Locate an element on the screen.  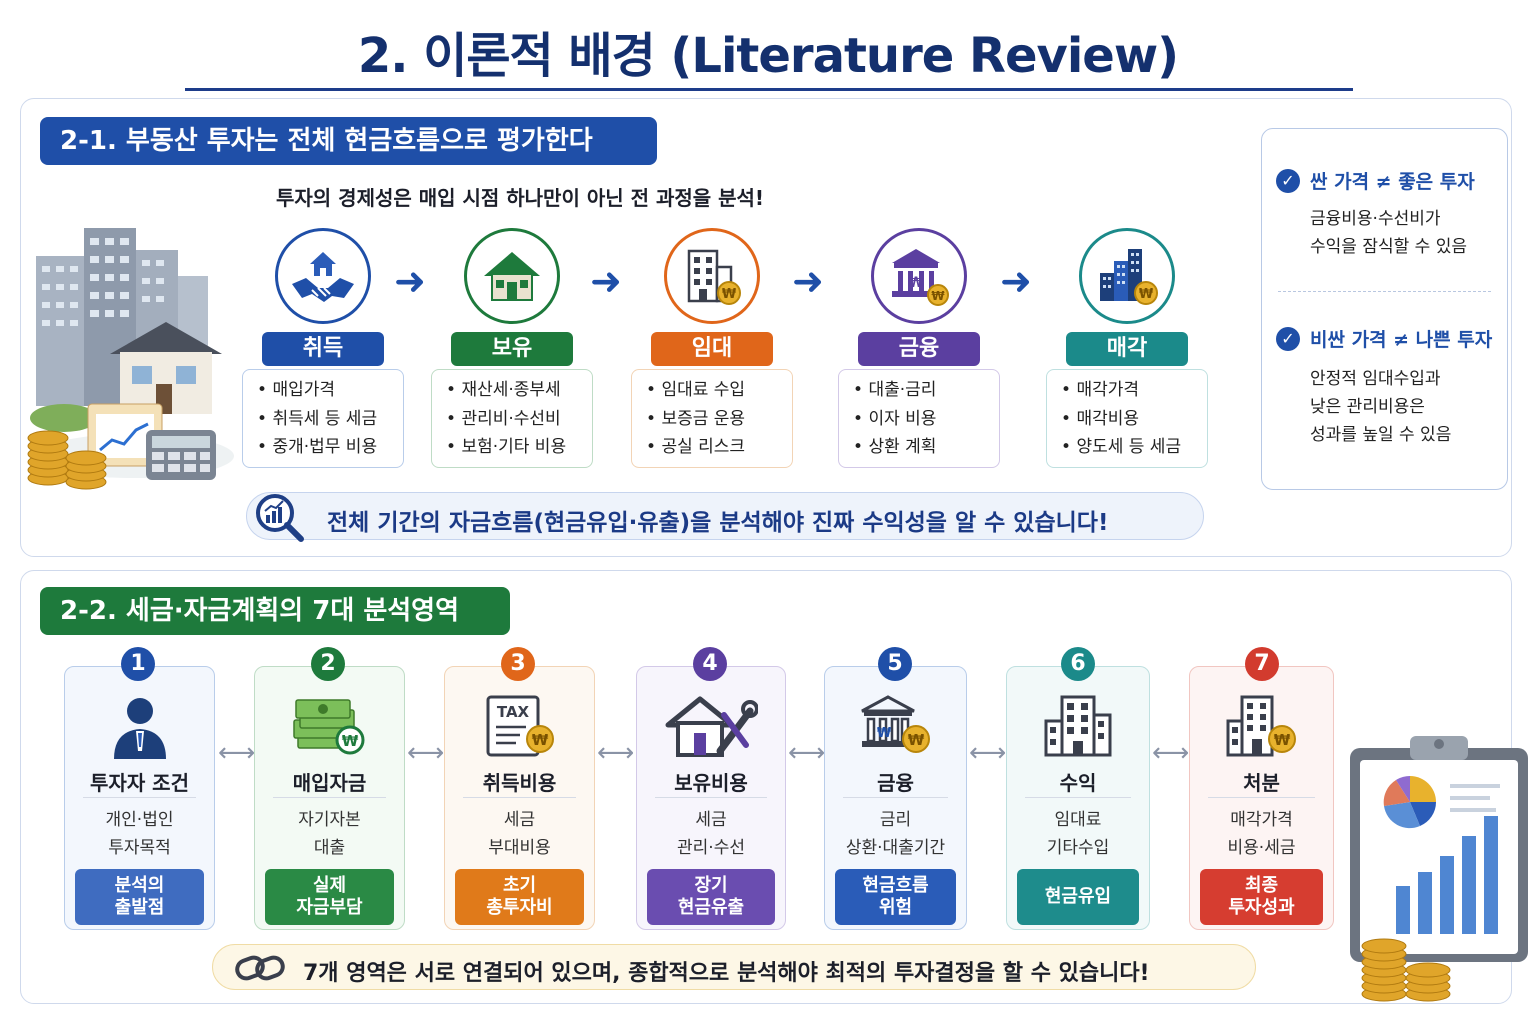
card-name: 금융 is located at coordinates (895, 783).